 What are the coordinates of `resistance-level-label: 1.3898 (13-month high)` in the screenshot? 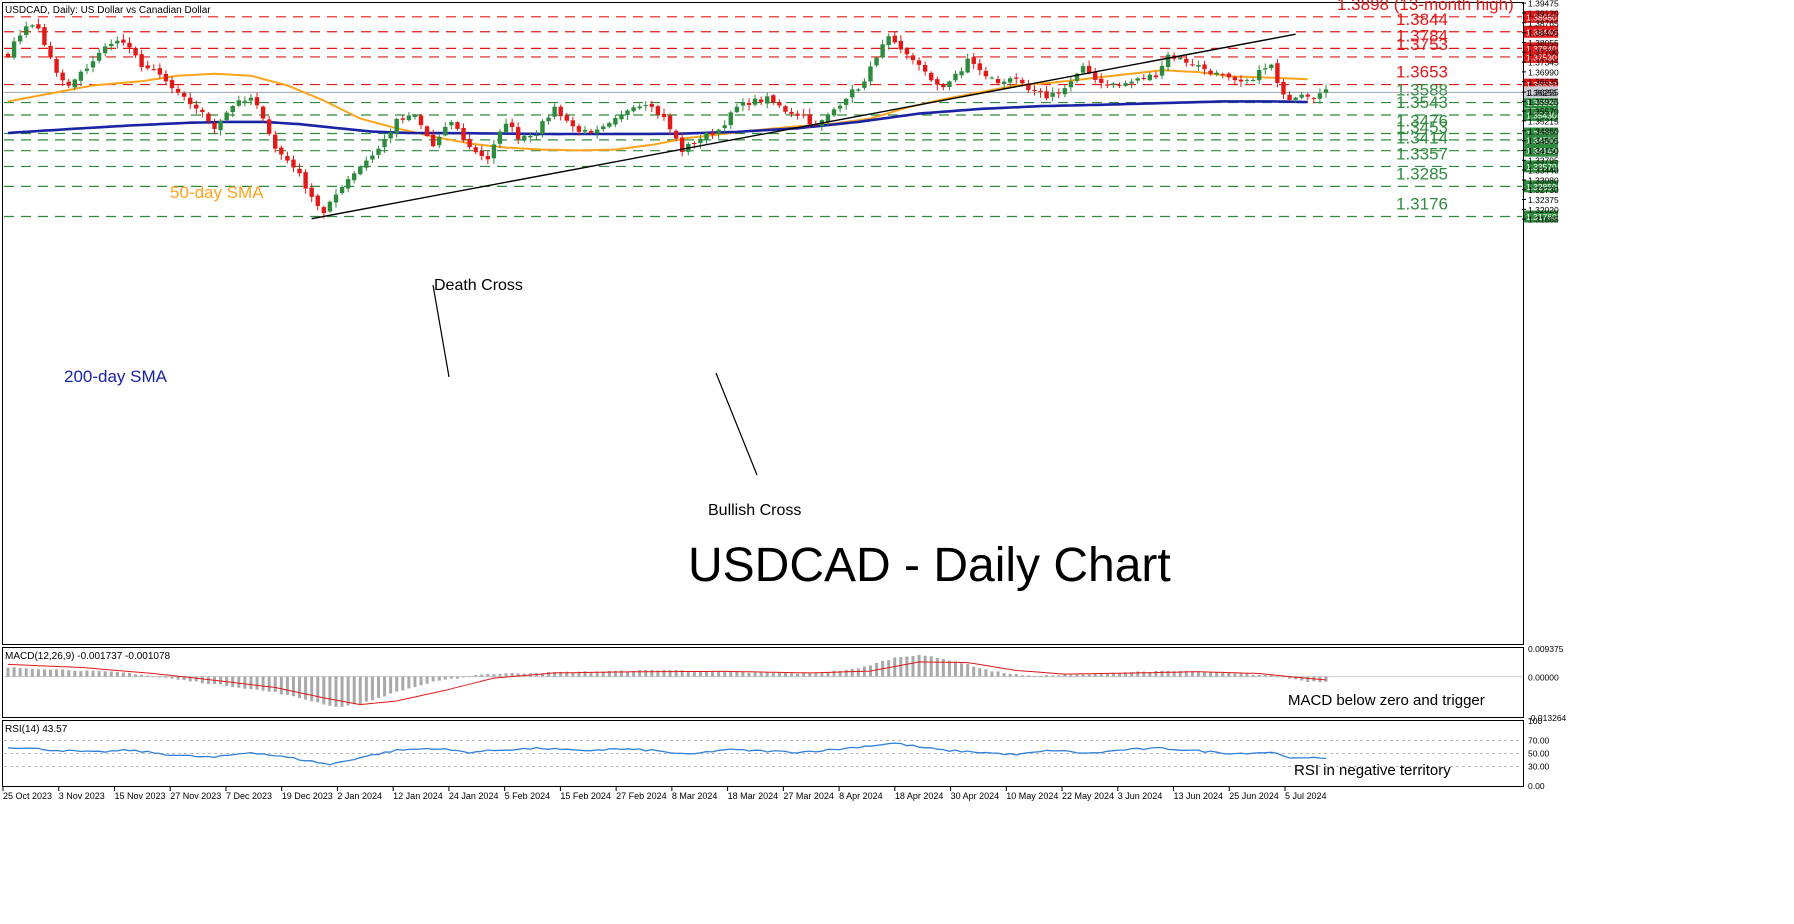 It's located at (1425, 7).